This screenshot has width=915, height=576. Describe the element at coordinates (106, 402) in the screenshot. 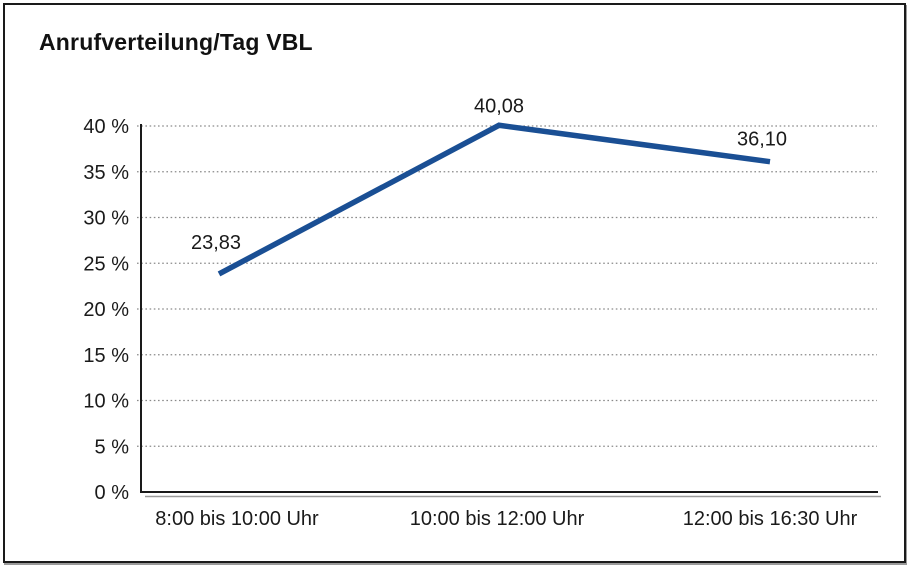

I see `y-tick-label: 10 %` at that location.